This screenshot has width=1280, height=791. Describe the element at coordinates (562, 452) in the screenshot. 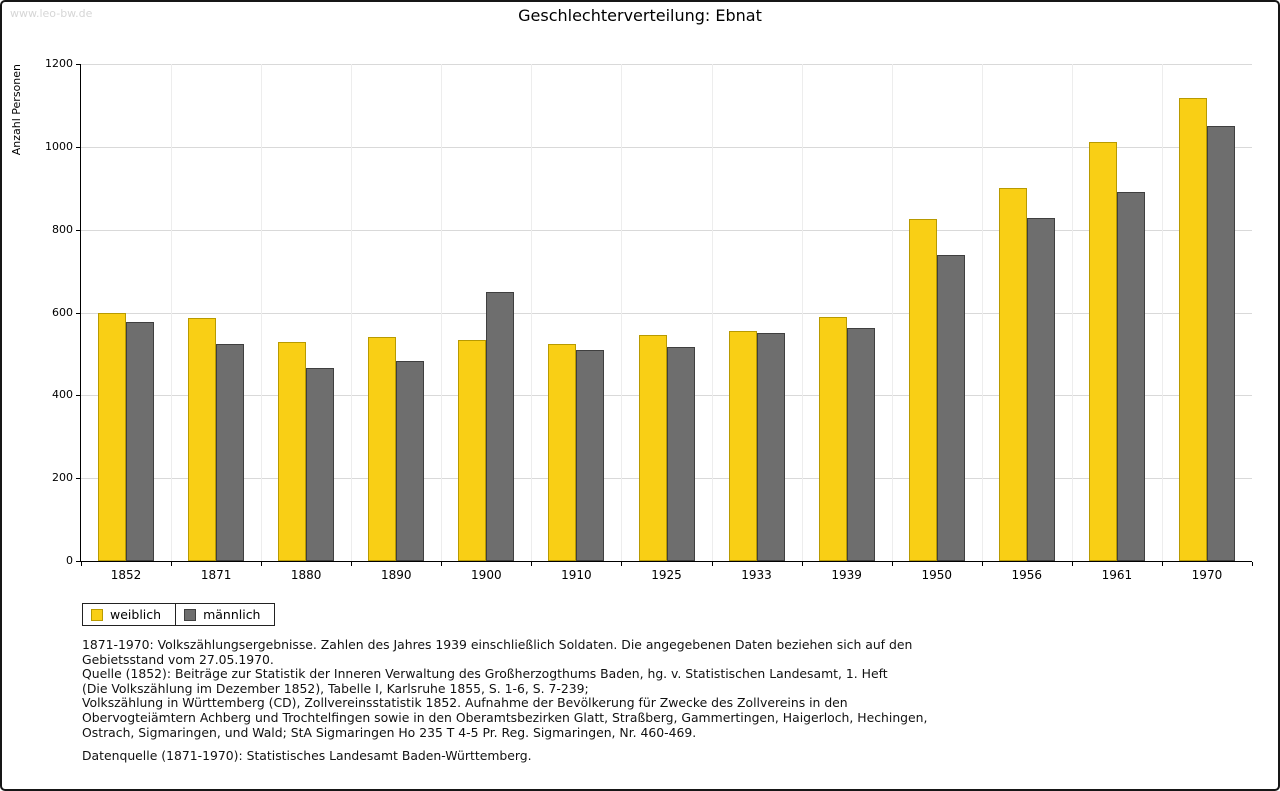

I see `bar-weiblich-1910` at that location.